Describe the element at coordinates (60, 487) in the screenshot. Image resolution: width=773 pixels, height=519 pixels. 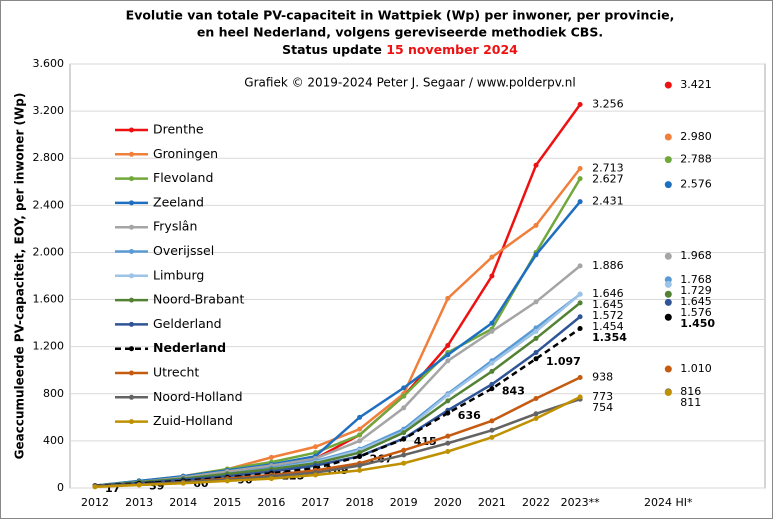
I see `y-tick-label: 0` at that location.